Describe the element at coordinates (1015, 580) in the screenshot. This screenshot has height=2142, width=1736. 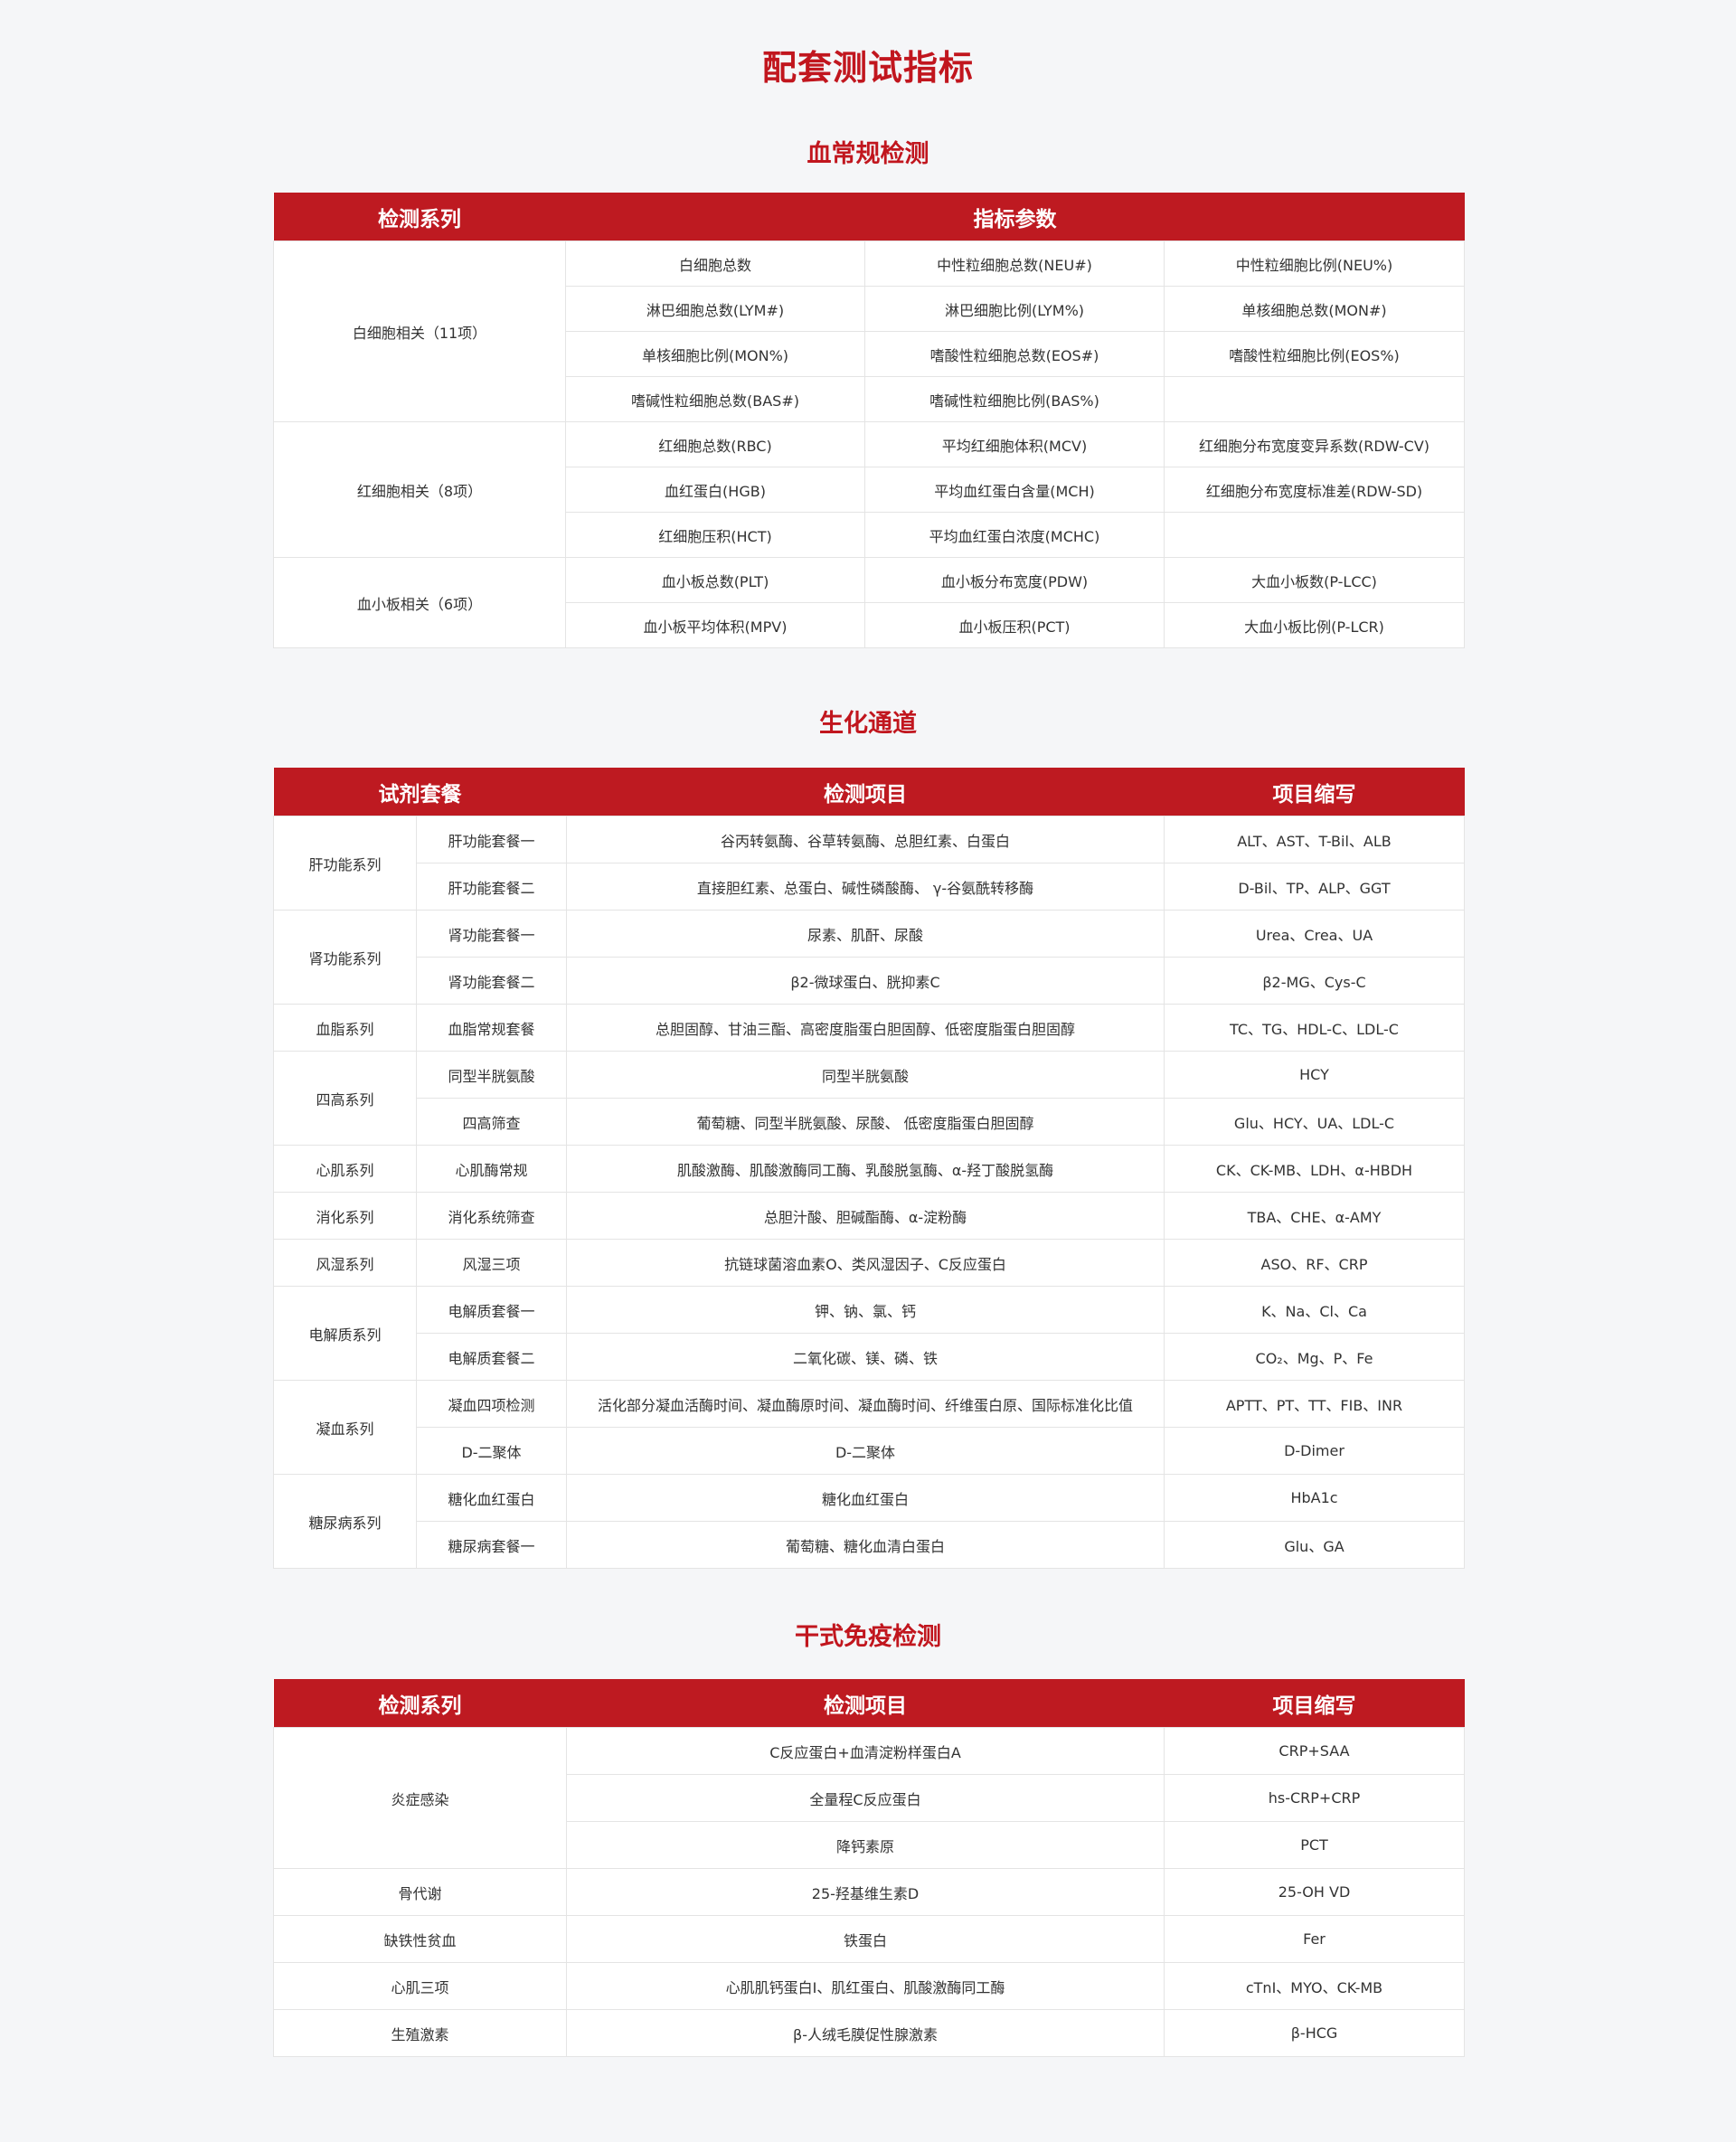
I see `table-cell: 血小板分布宽度(PDW)` at that location.